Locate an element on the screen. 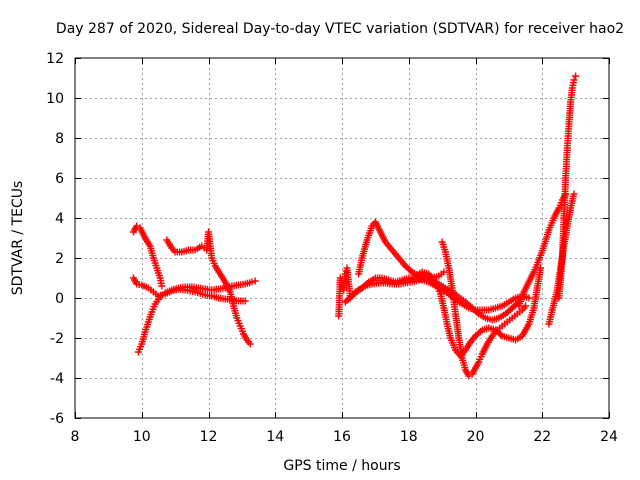 This screenshot has width=640, height=480. x-tick-label: 8 is located at coordinates (75, 437).